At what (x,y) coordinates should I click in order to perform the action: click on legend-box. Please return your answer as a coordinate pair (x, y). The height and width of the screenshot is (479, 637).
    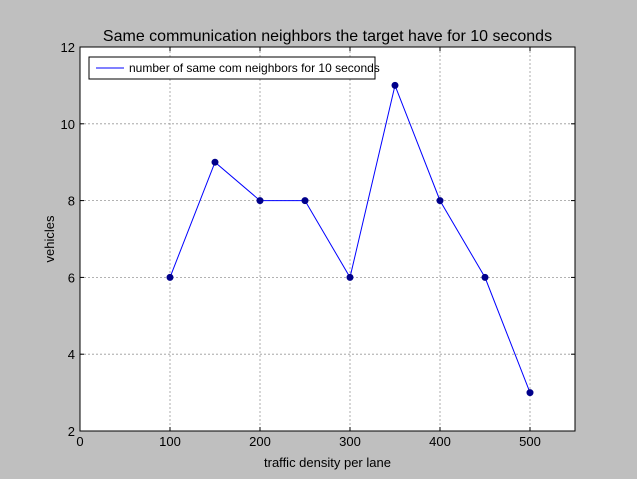
    Looking at the image, I should click on (232, 68).